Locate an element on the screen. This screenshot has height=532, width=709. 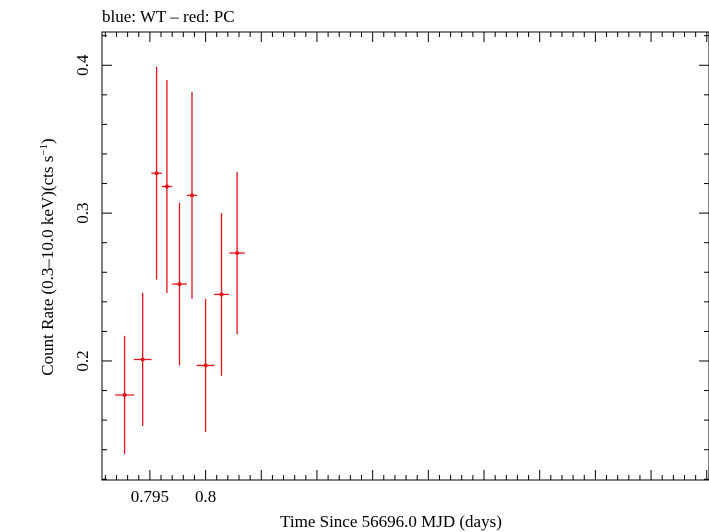
x-axis-label: Time Since 56696.0 MJD (days) is located at coordinates (391, 521).